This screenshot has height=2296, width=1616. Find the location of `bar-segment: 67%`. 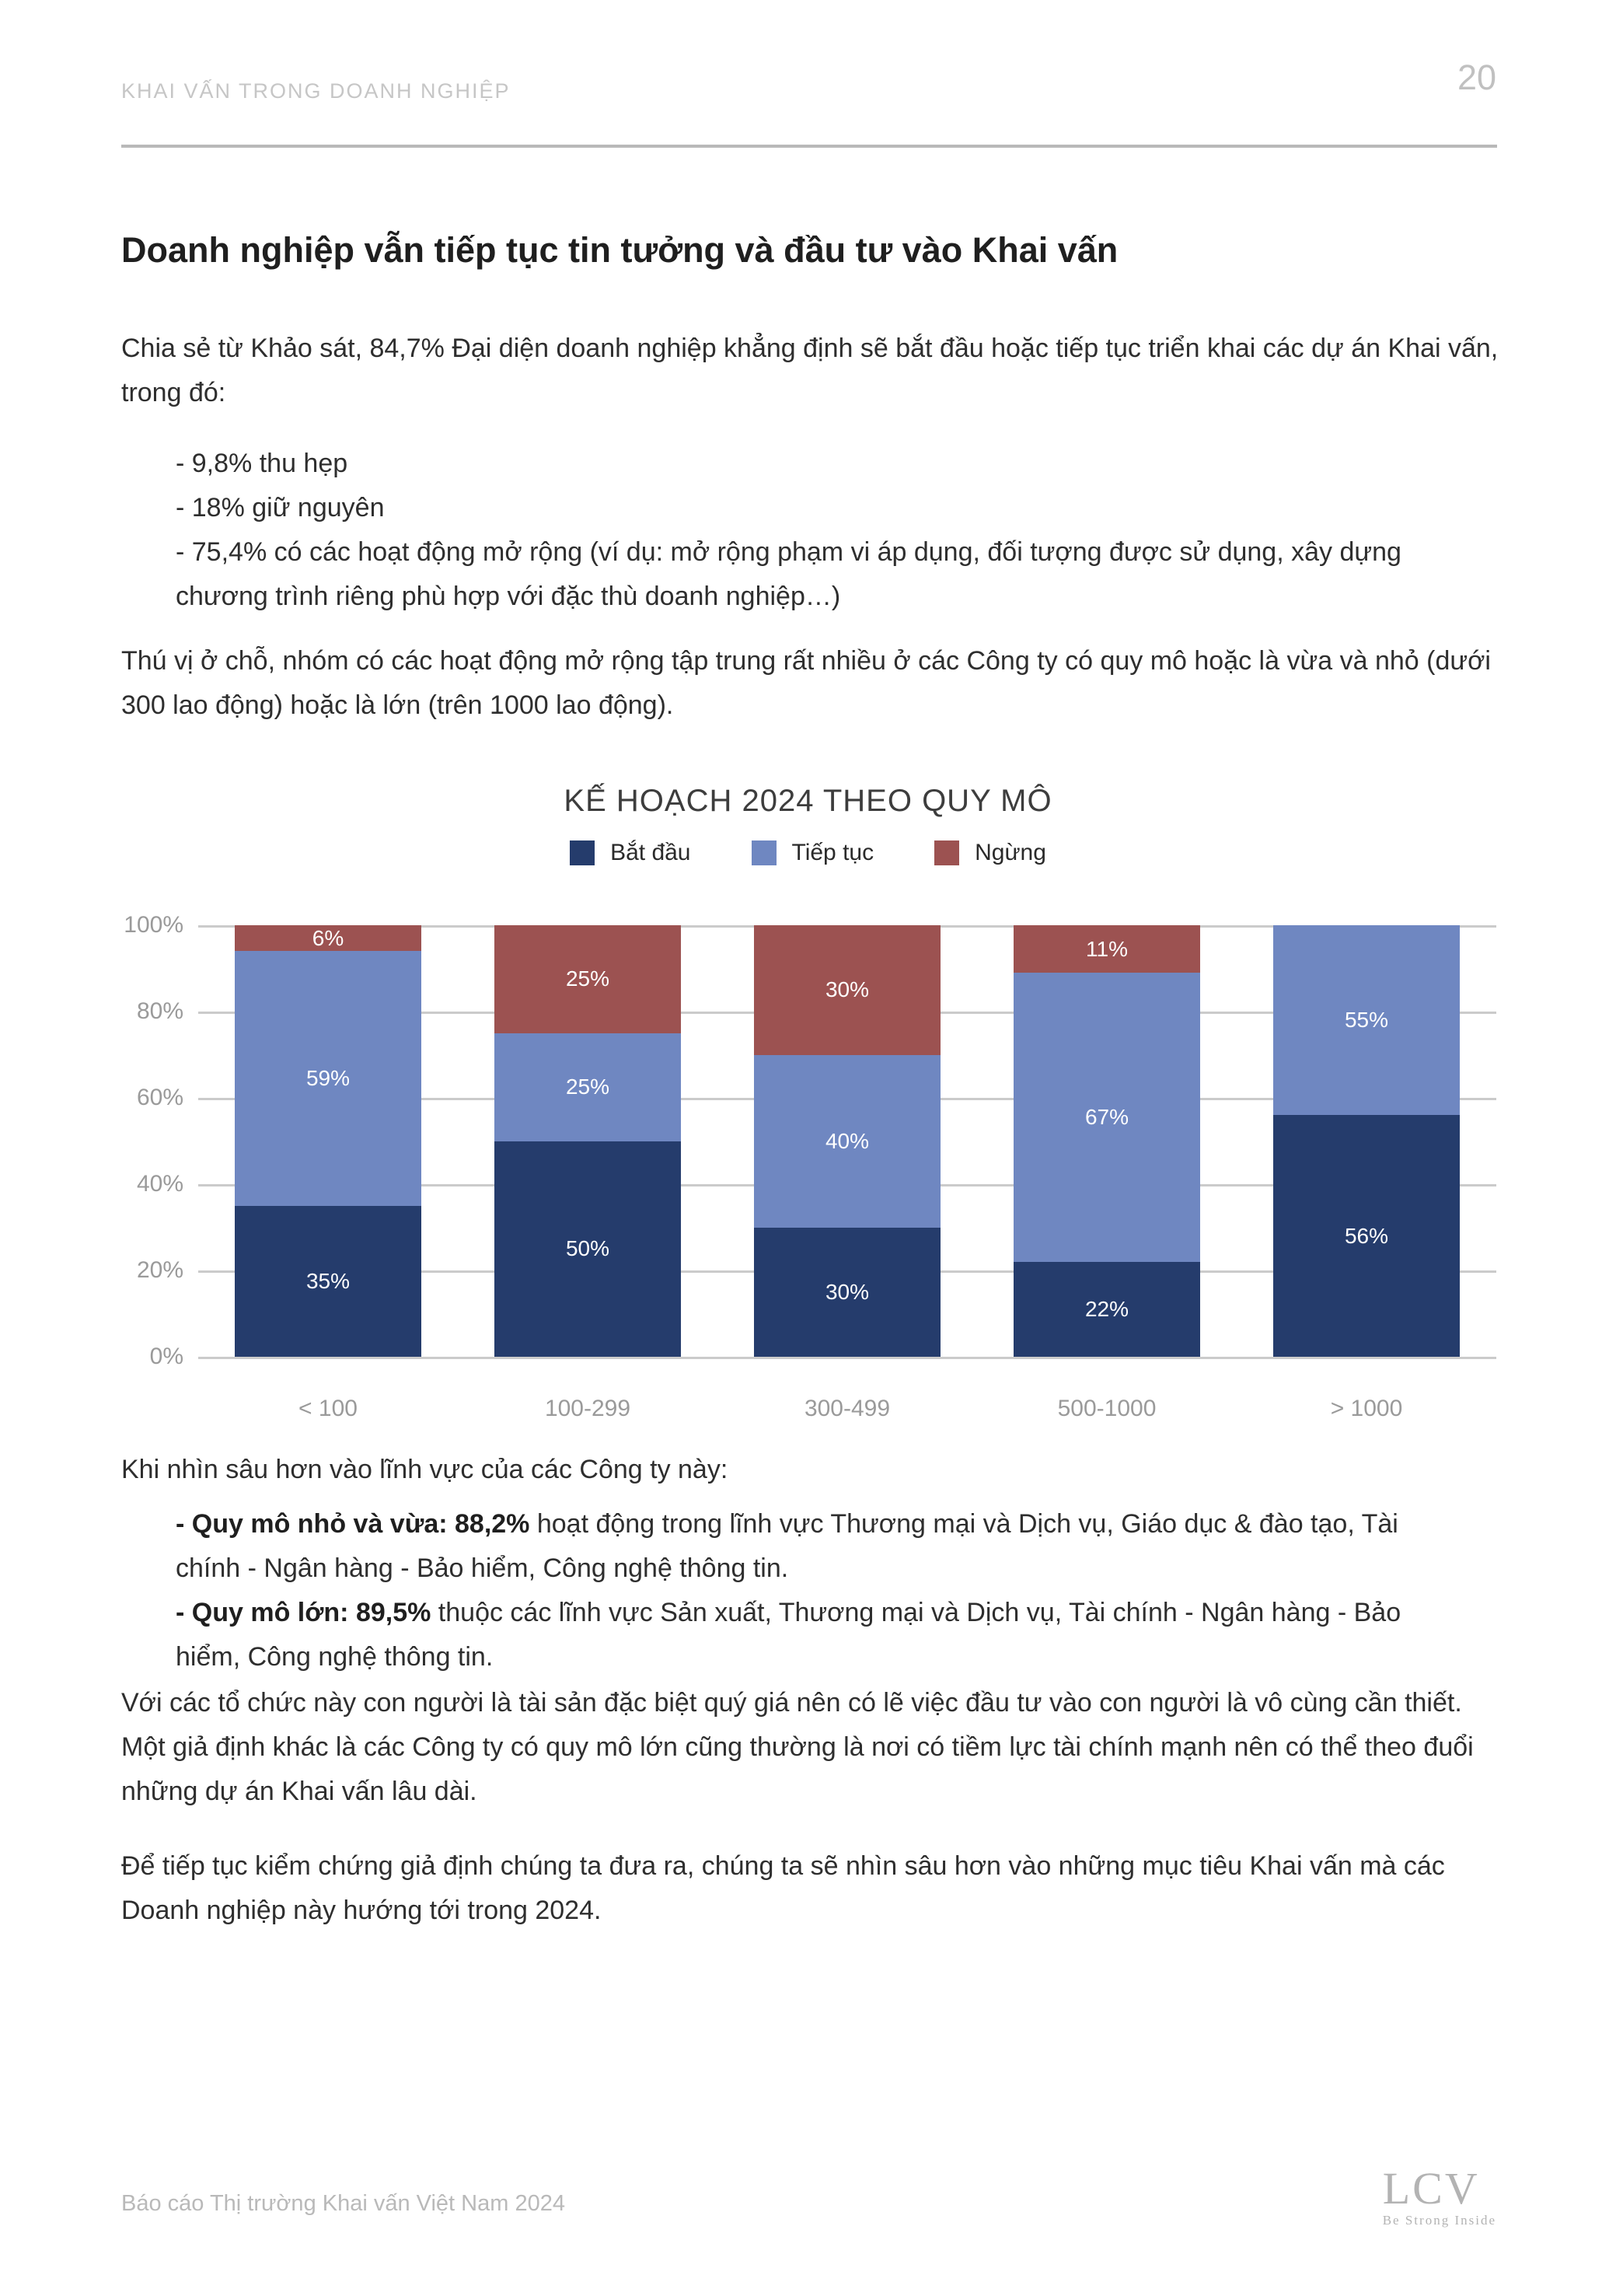

bar-segment: 67% is located at coordinates (1107, 1117).